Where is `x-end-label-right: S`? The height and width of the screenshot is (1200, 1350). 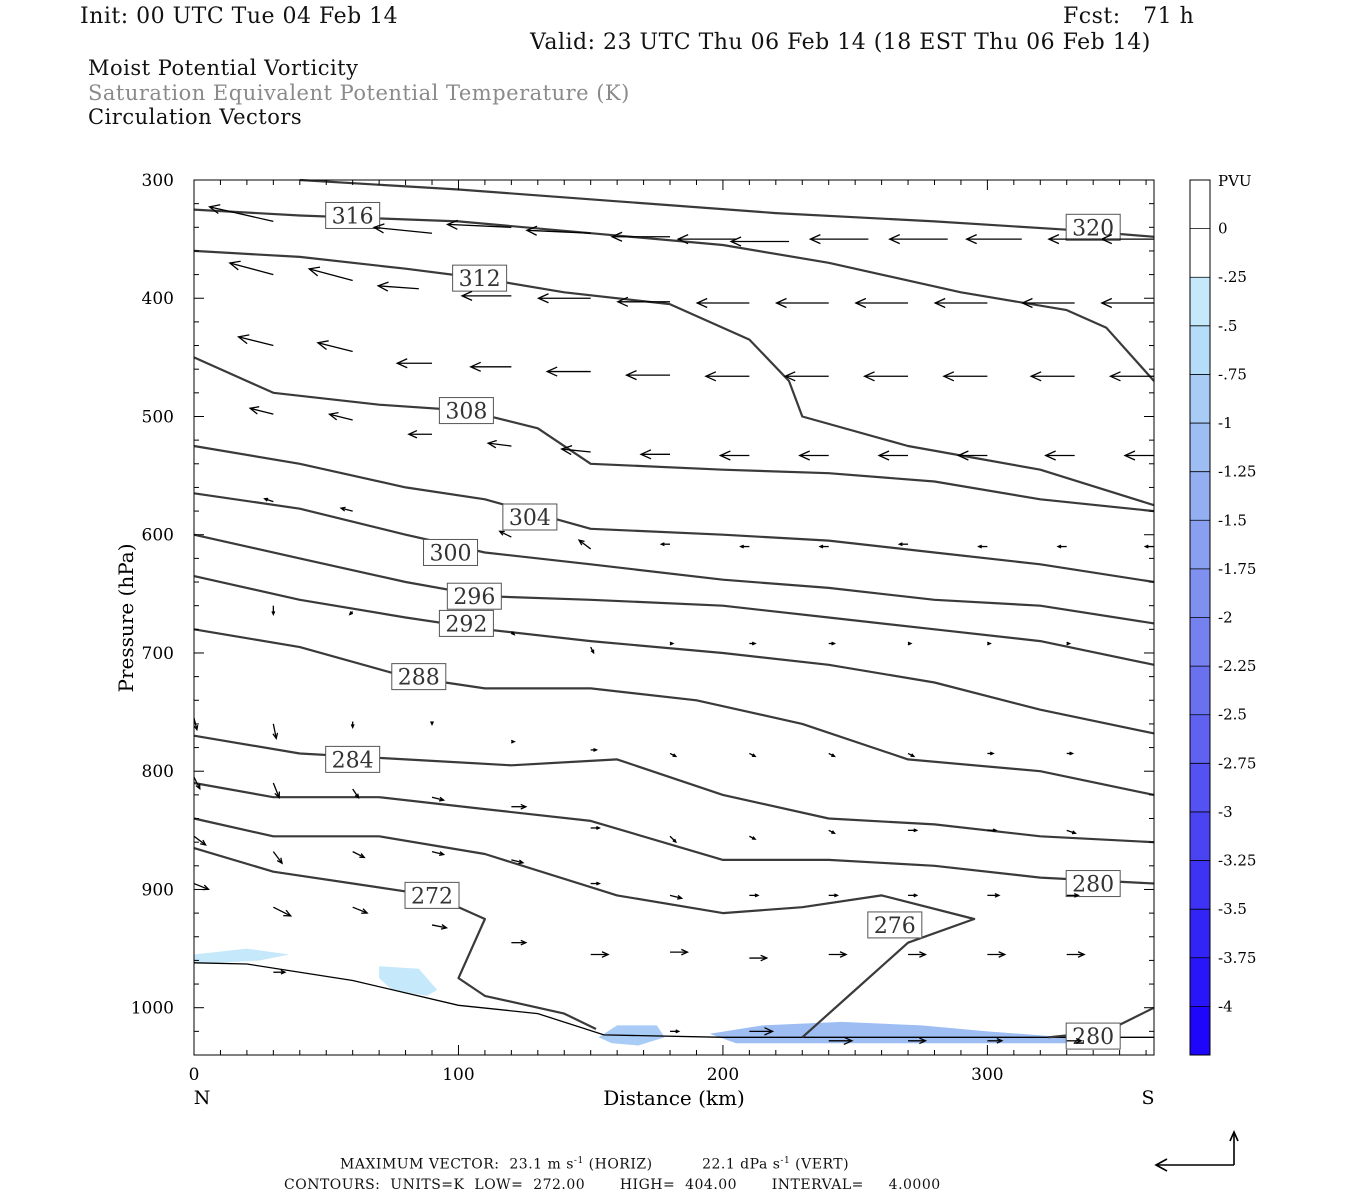
x-end-label-right: S is located at coordinates (1147, 1098).